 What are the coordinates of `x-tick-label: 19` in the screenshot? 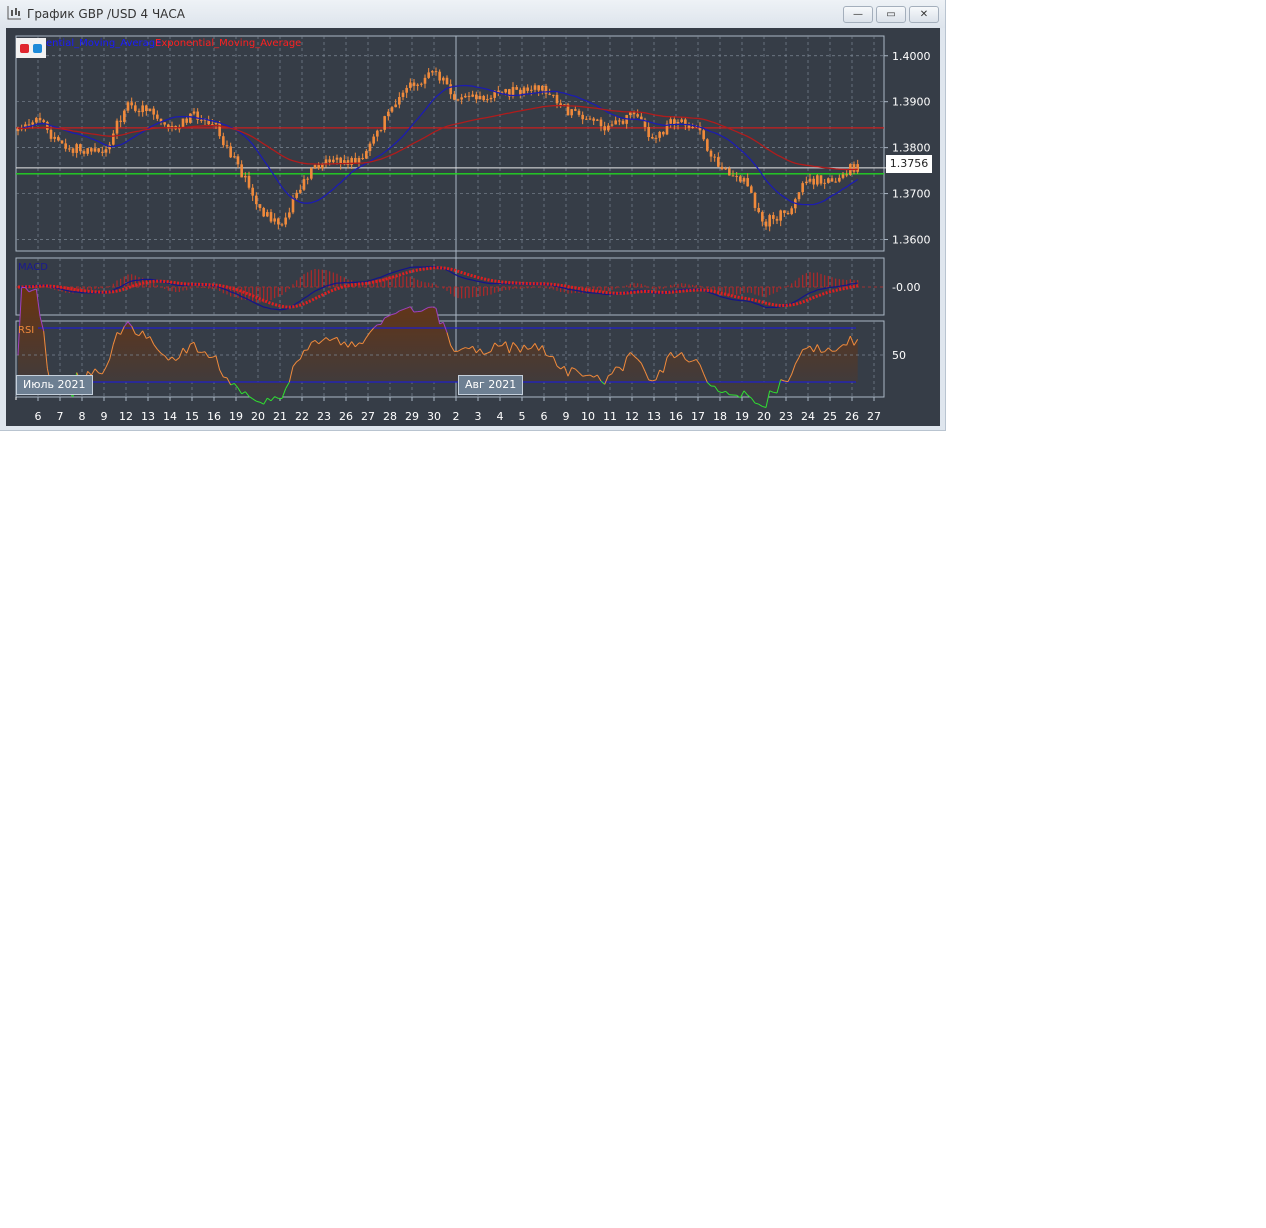 It's located at (742, 416).